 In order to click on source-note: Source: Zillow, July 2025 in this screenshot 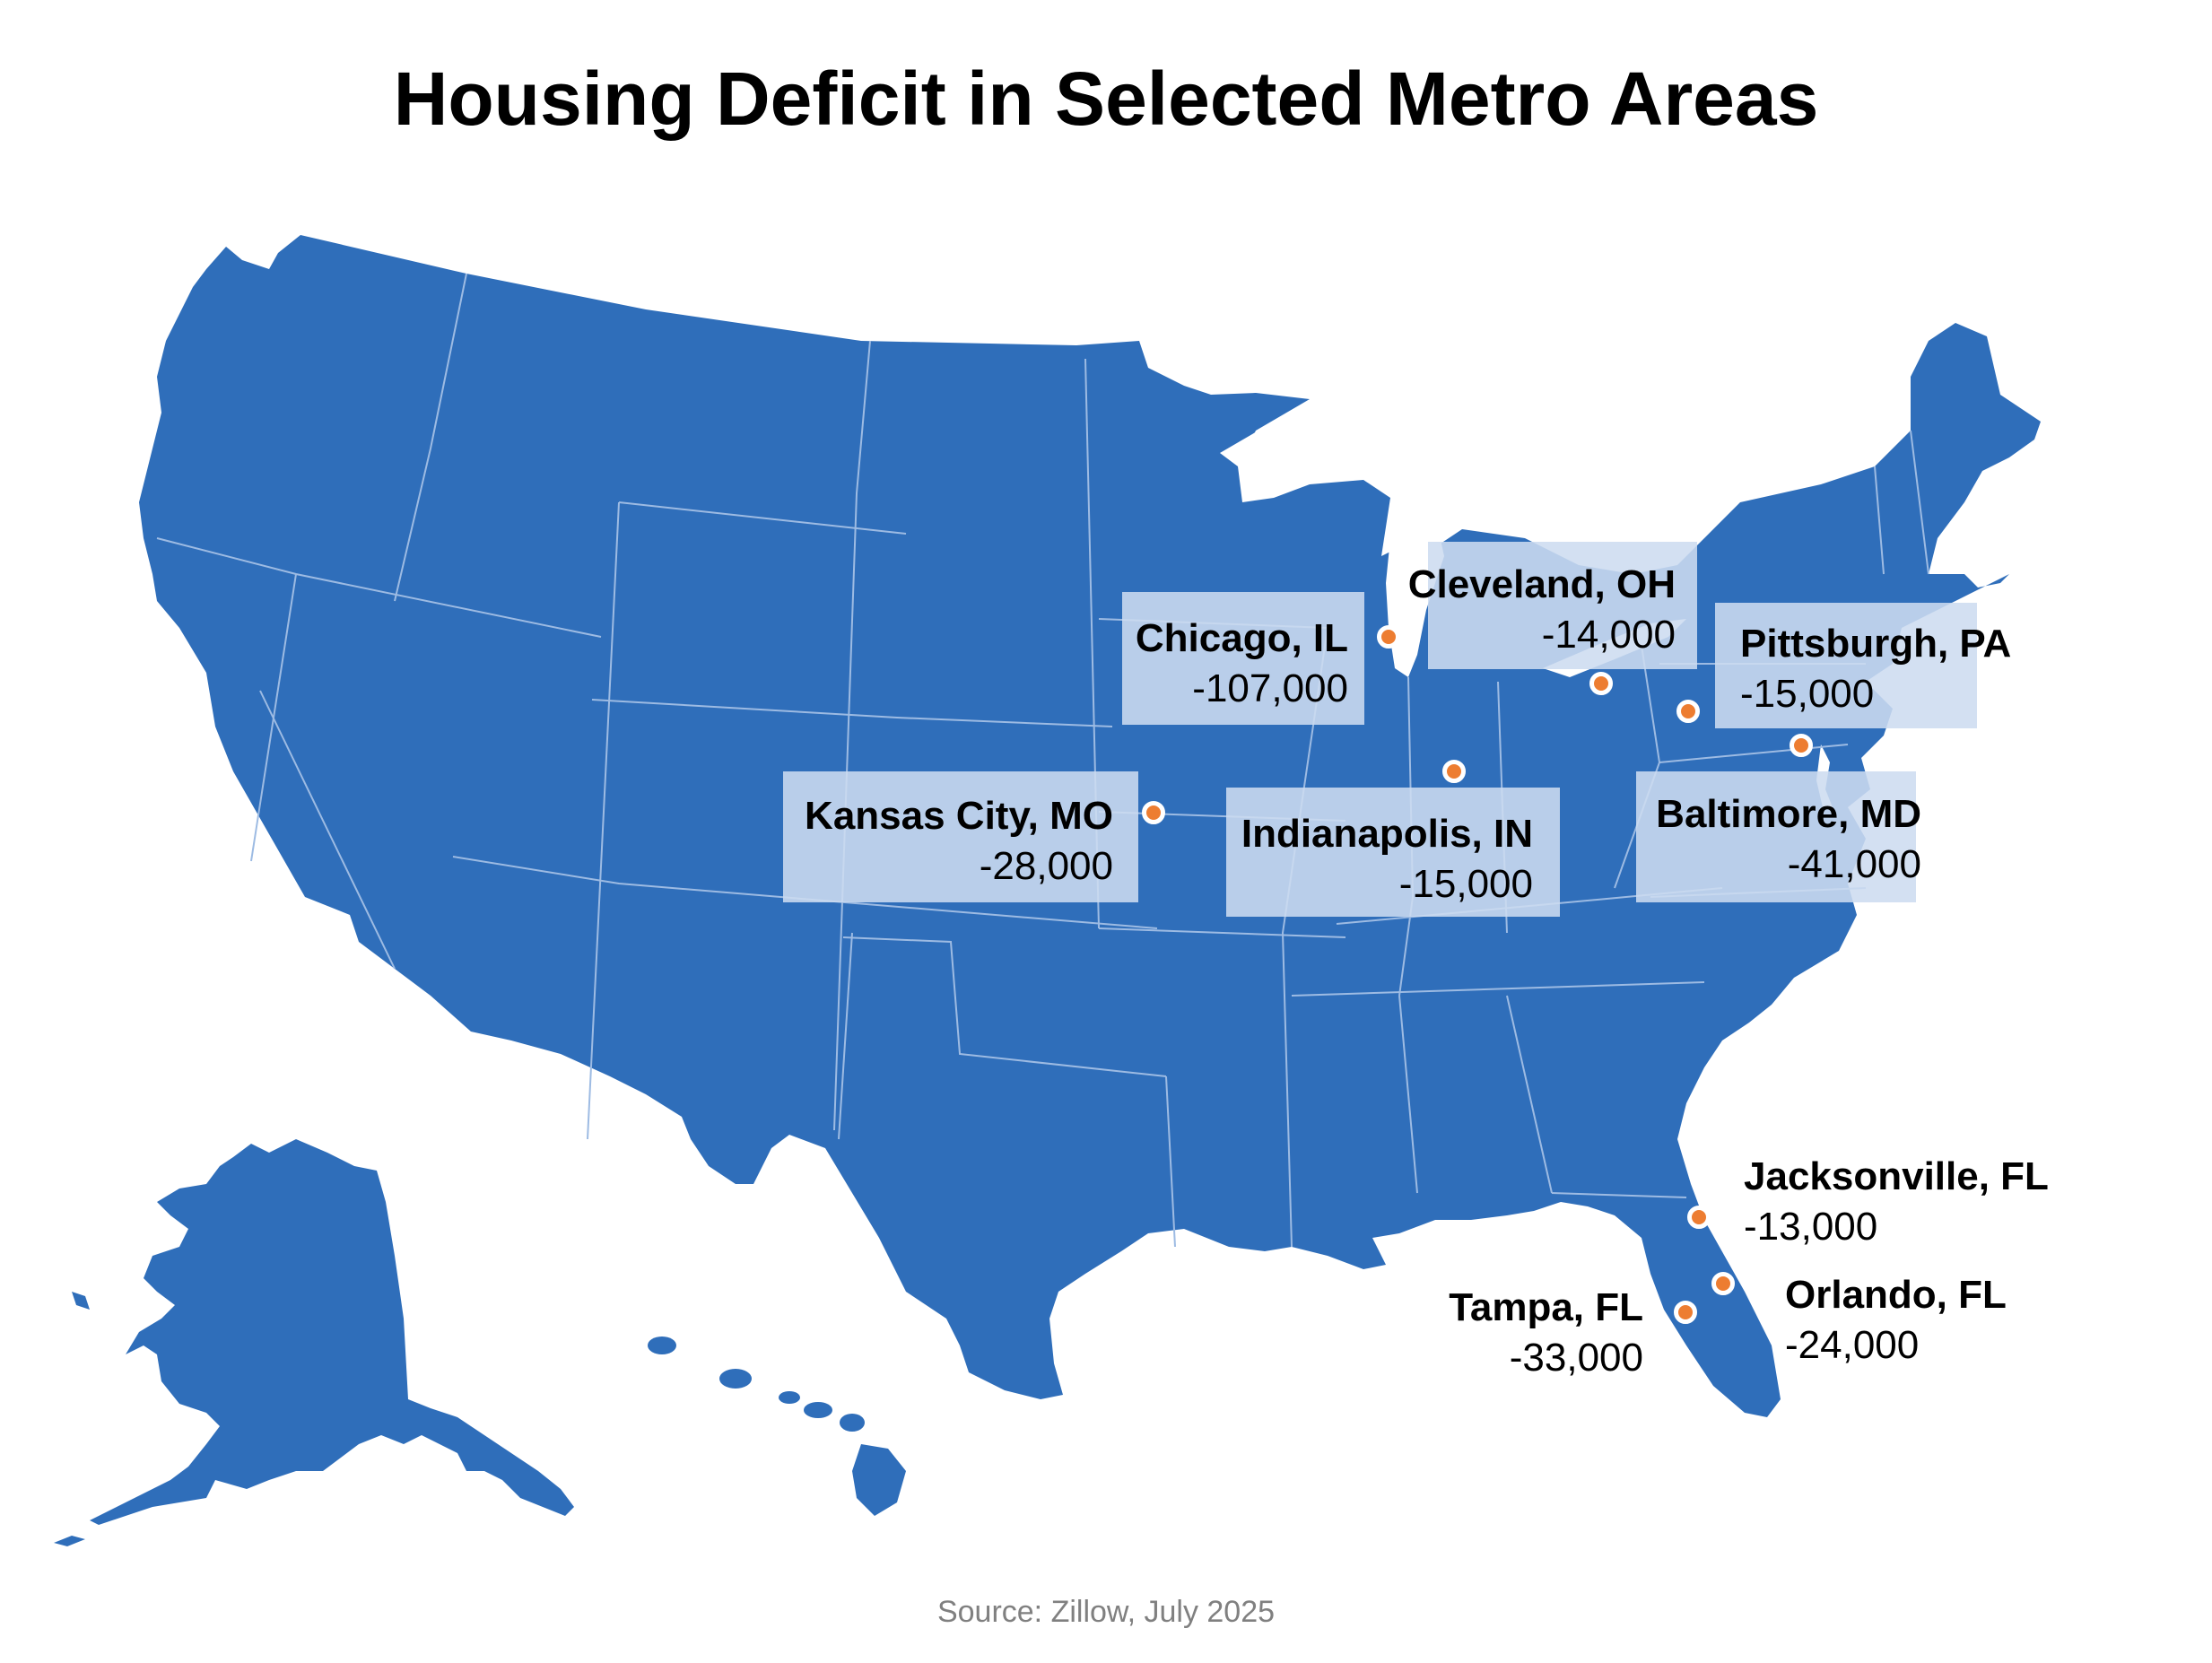, I will do `click(1106, 1612)`.